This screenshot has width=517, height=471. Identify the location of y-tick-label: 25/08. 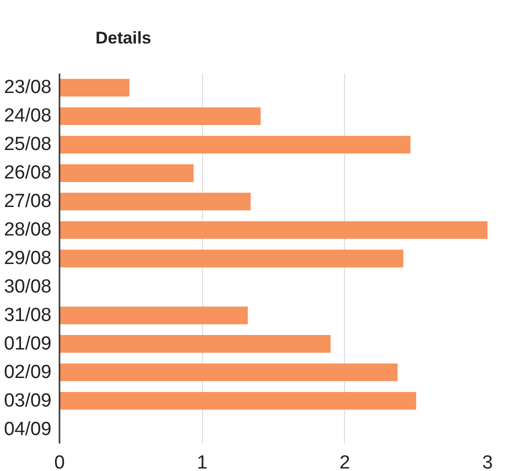
(28, 145).